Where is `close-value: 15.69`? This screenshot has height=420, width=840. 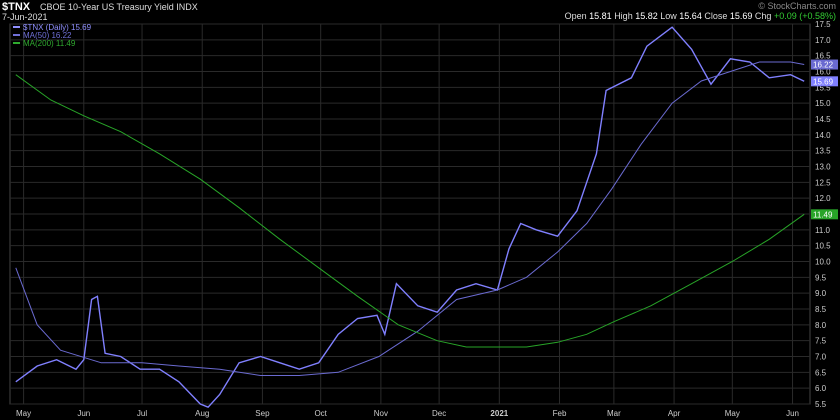 close-value: 15.69 is located at coordinates (741, 16).